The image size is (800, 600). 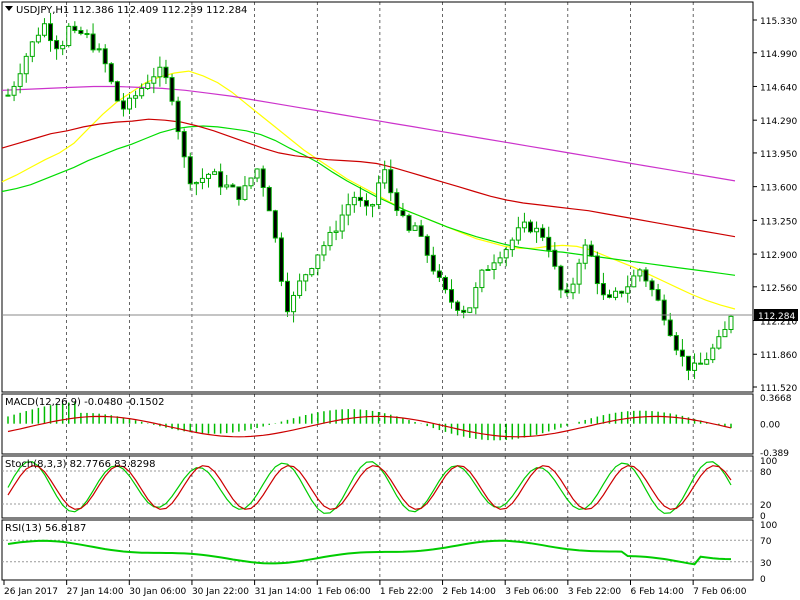 What do you see at coordinates (85, 402) in the screenshot?
I see `macd-label: MACD(12,26,9) -0.0480 -0.1502` at bounding box center [85, 402].